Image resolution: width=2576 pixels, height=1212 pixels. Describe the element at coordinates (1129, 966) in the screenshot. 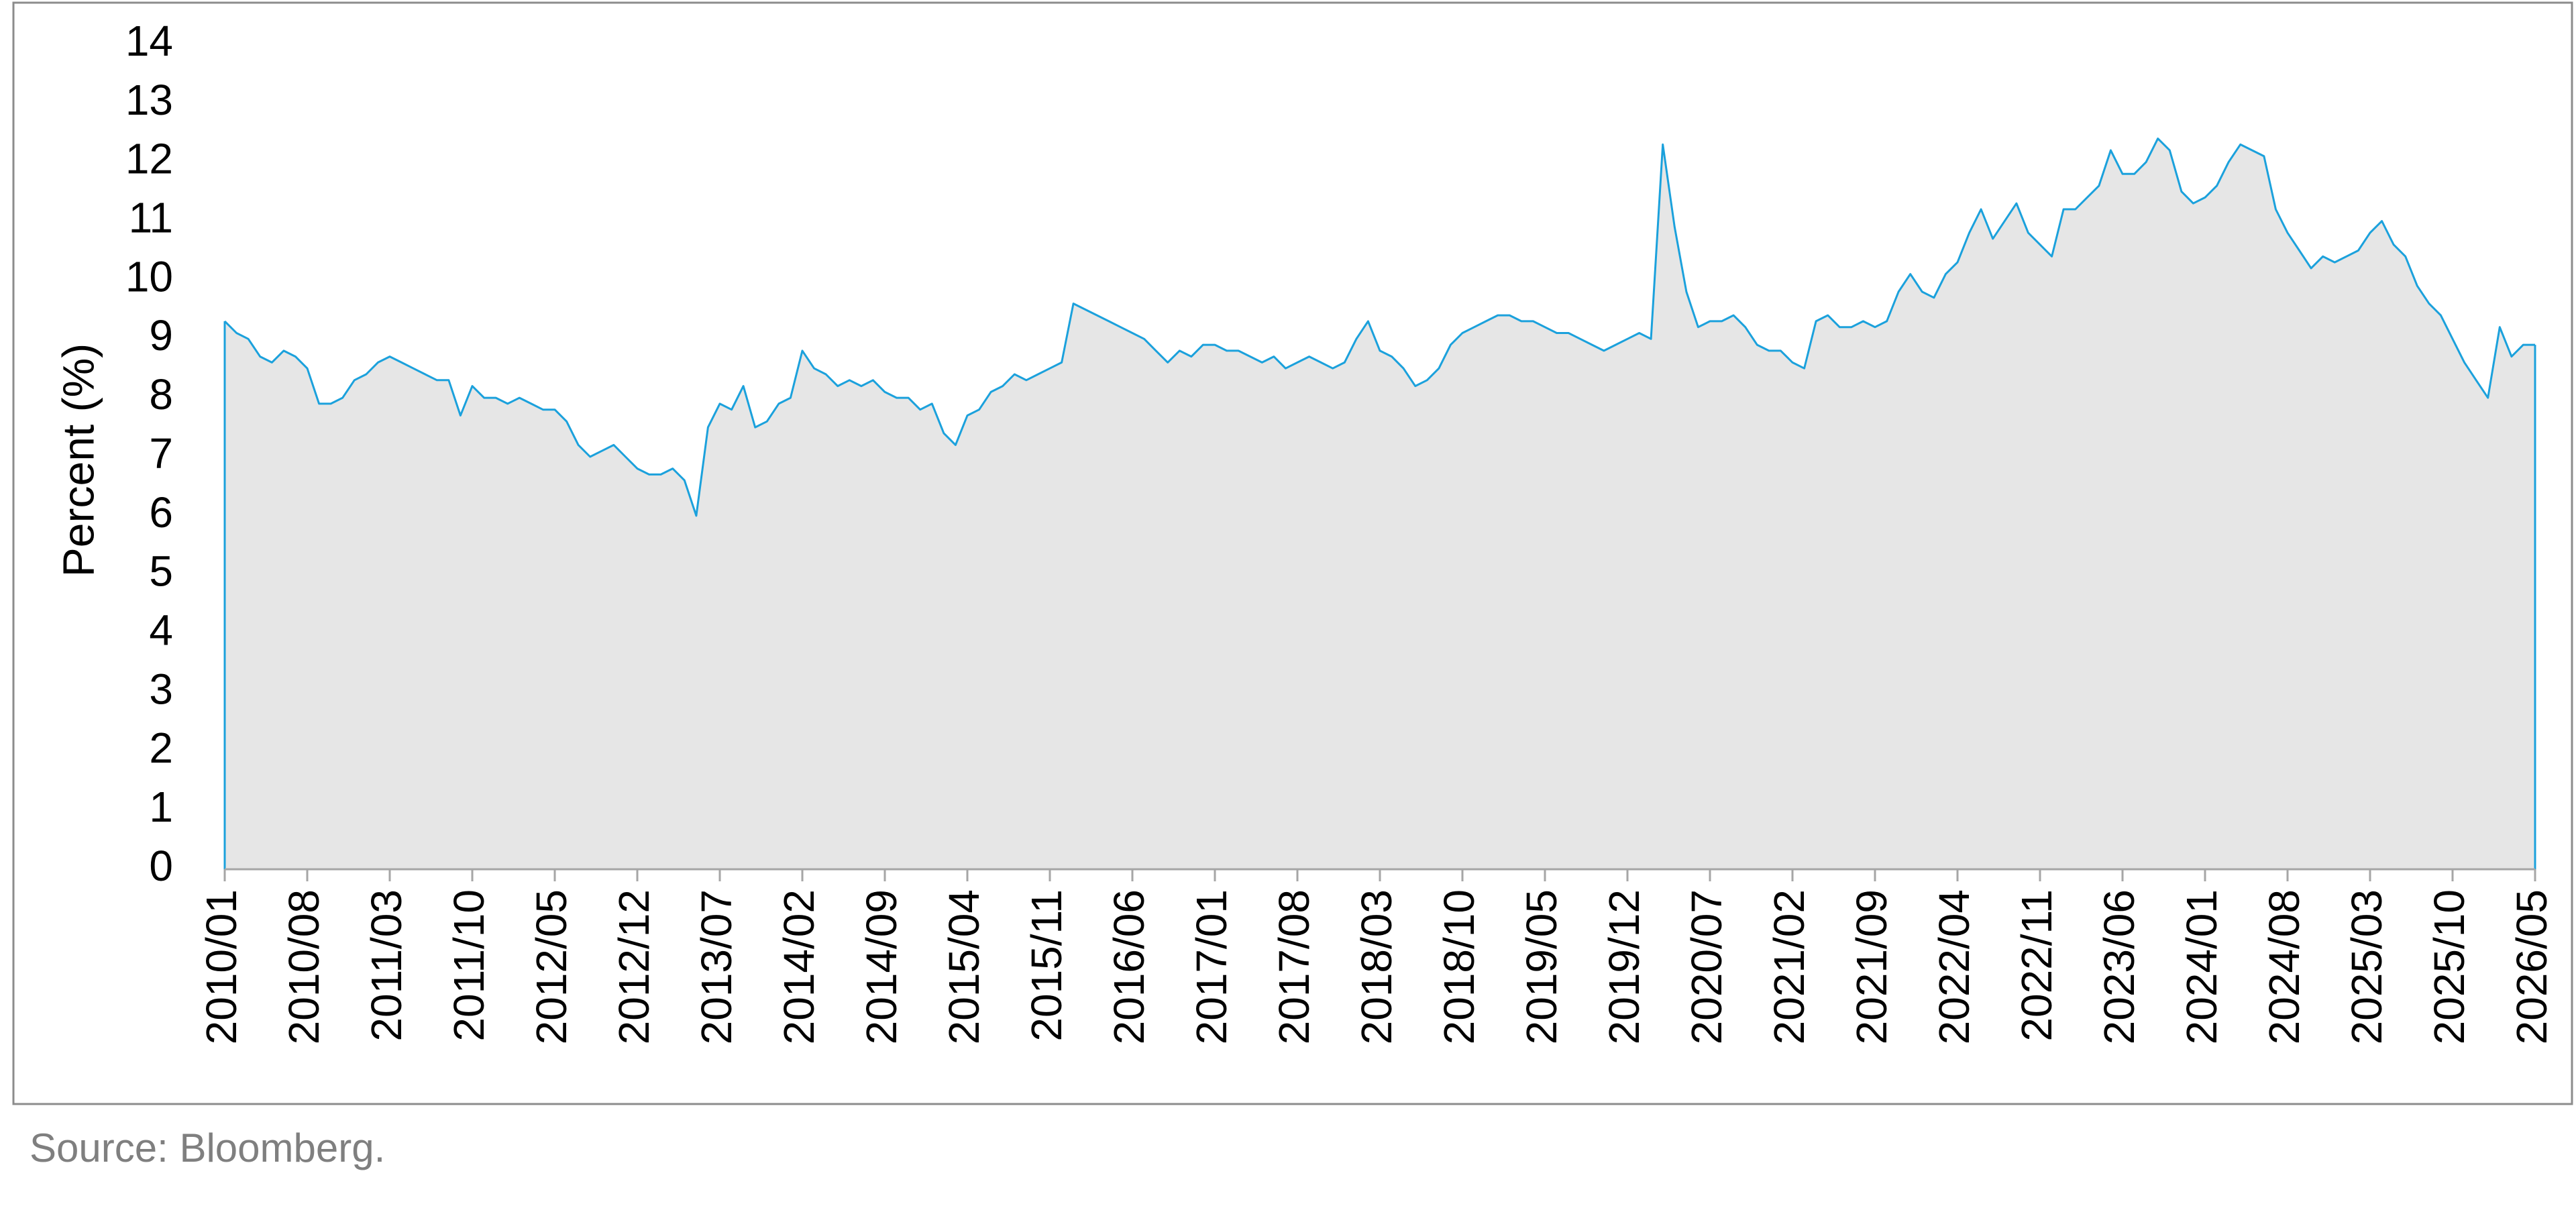

I see `x-tick-label: 2016/06` at that location.